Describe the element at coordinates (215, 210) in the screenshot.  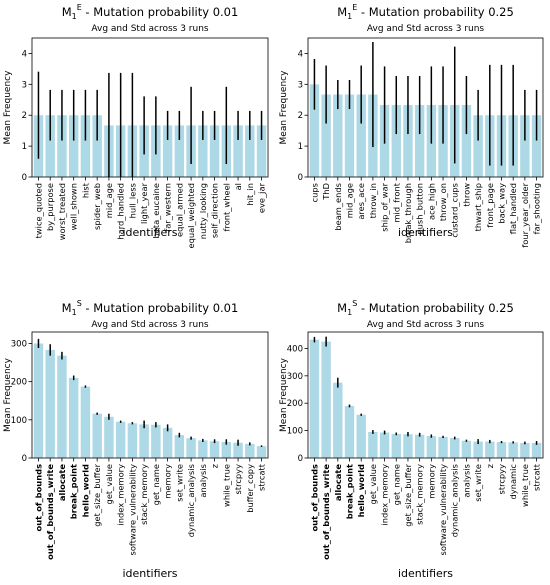
I see `x-tick-label: self_direction` at that location.